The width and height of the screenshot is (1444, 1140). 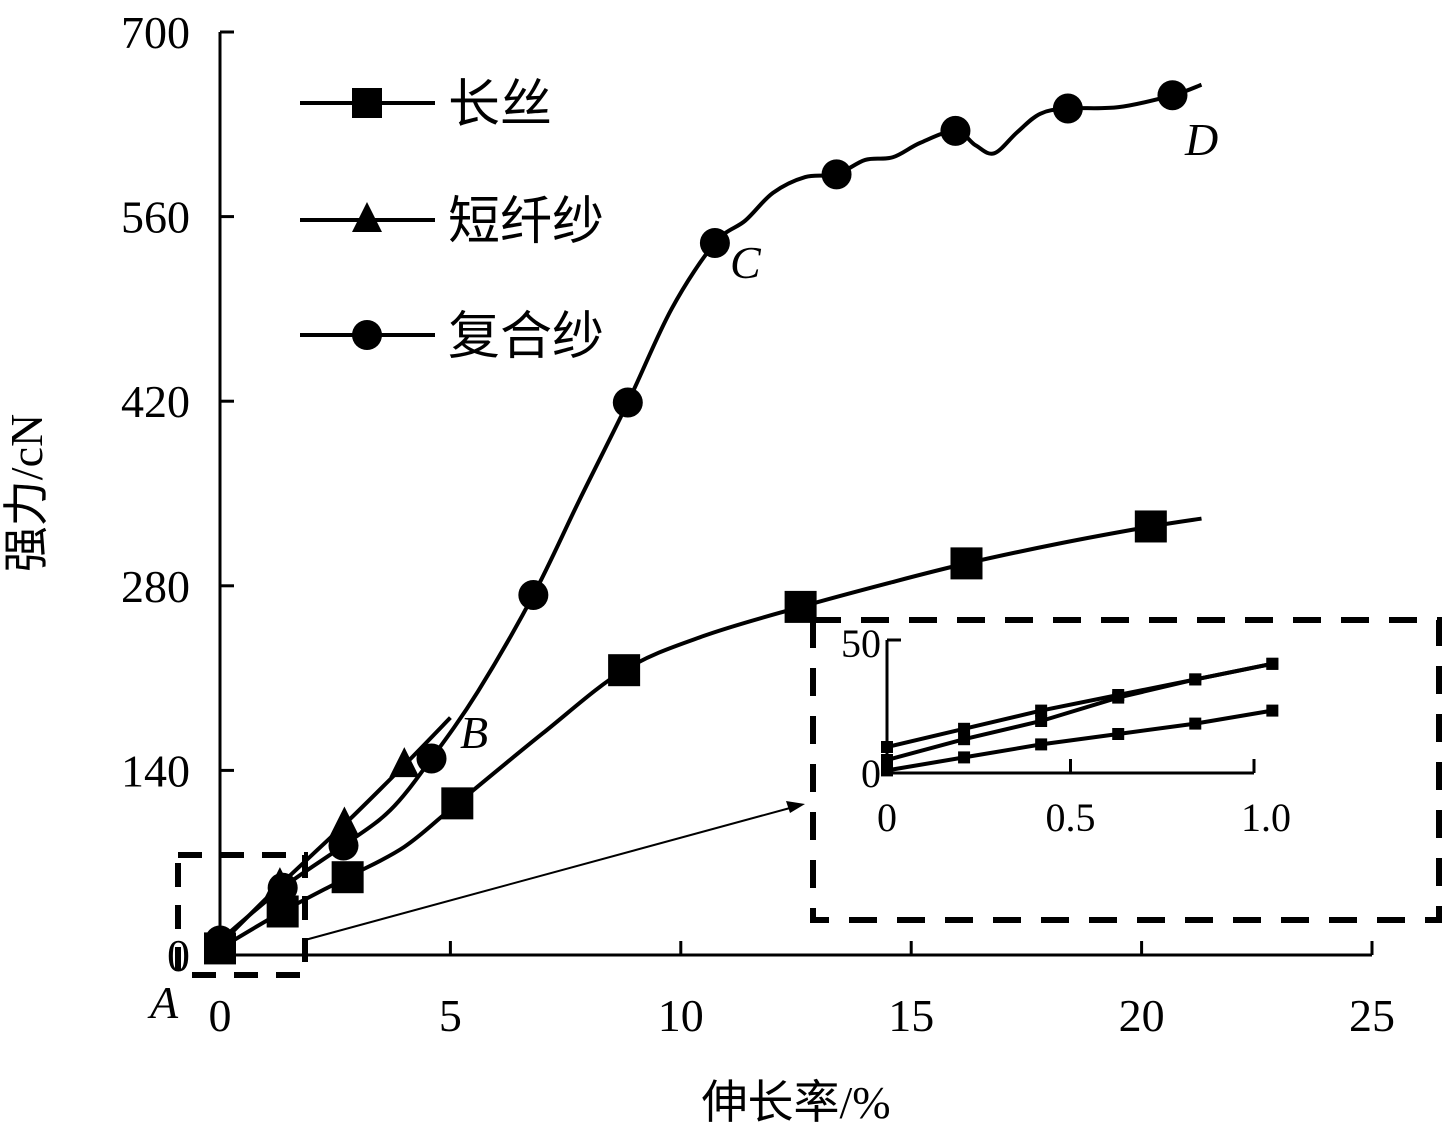 What do you see at coordinates (1266, 817) in the screenshot?
I see `inset-x-tick-label: 1.0` at bounding box center [1266, 817].